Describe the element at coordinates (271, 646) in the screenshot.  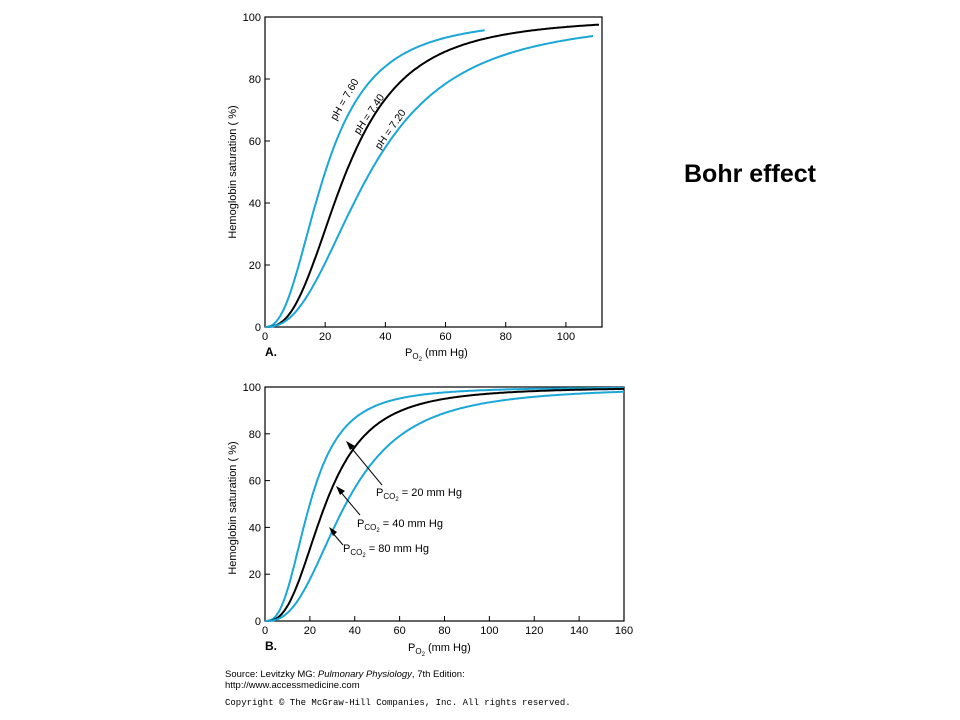
I see `panel-b-label: B.` at that location.